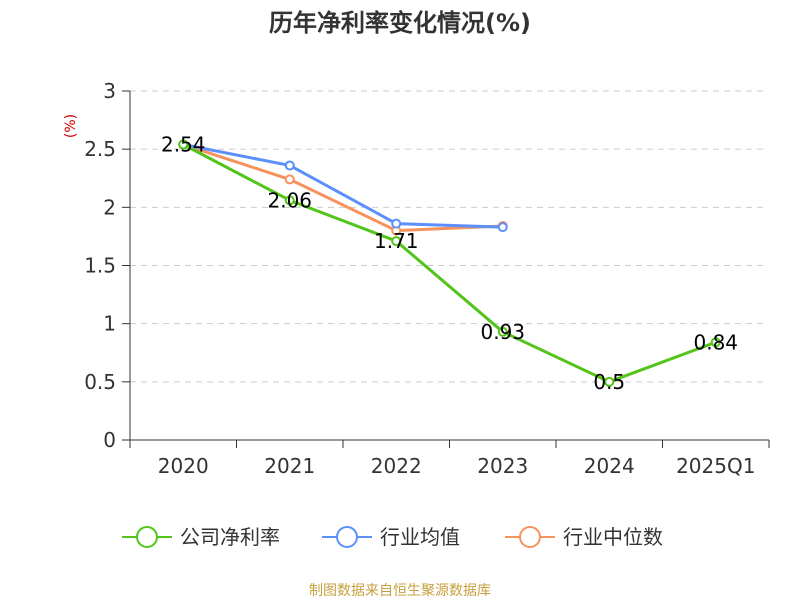  I want to click on legend-item: 公司净利率, so click(201, 537).